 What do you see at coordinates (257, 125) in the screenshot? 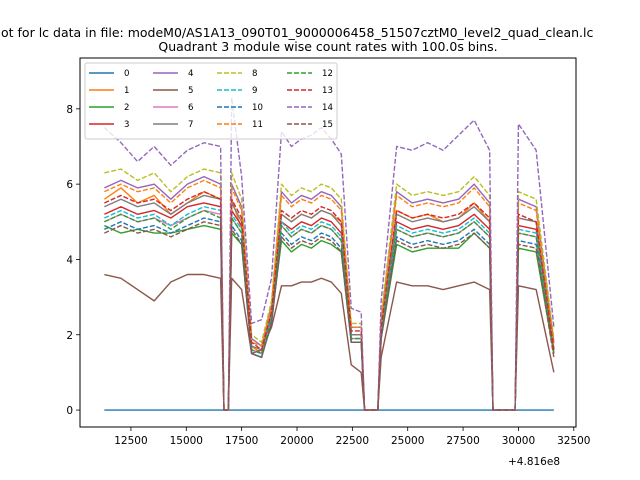
I see `legend-label-11: 11` at bounding box center [257, 125].